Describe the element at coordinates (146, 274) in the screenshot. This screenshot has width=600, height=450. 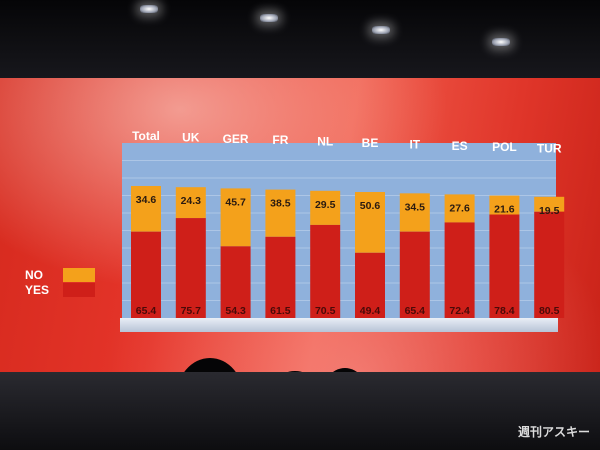
I see `bar-yes-total` at that location.